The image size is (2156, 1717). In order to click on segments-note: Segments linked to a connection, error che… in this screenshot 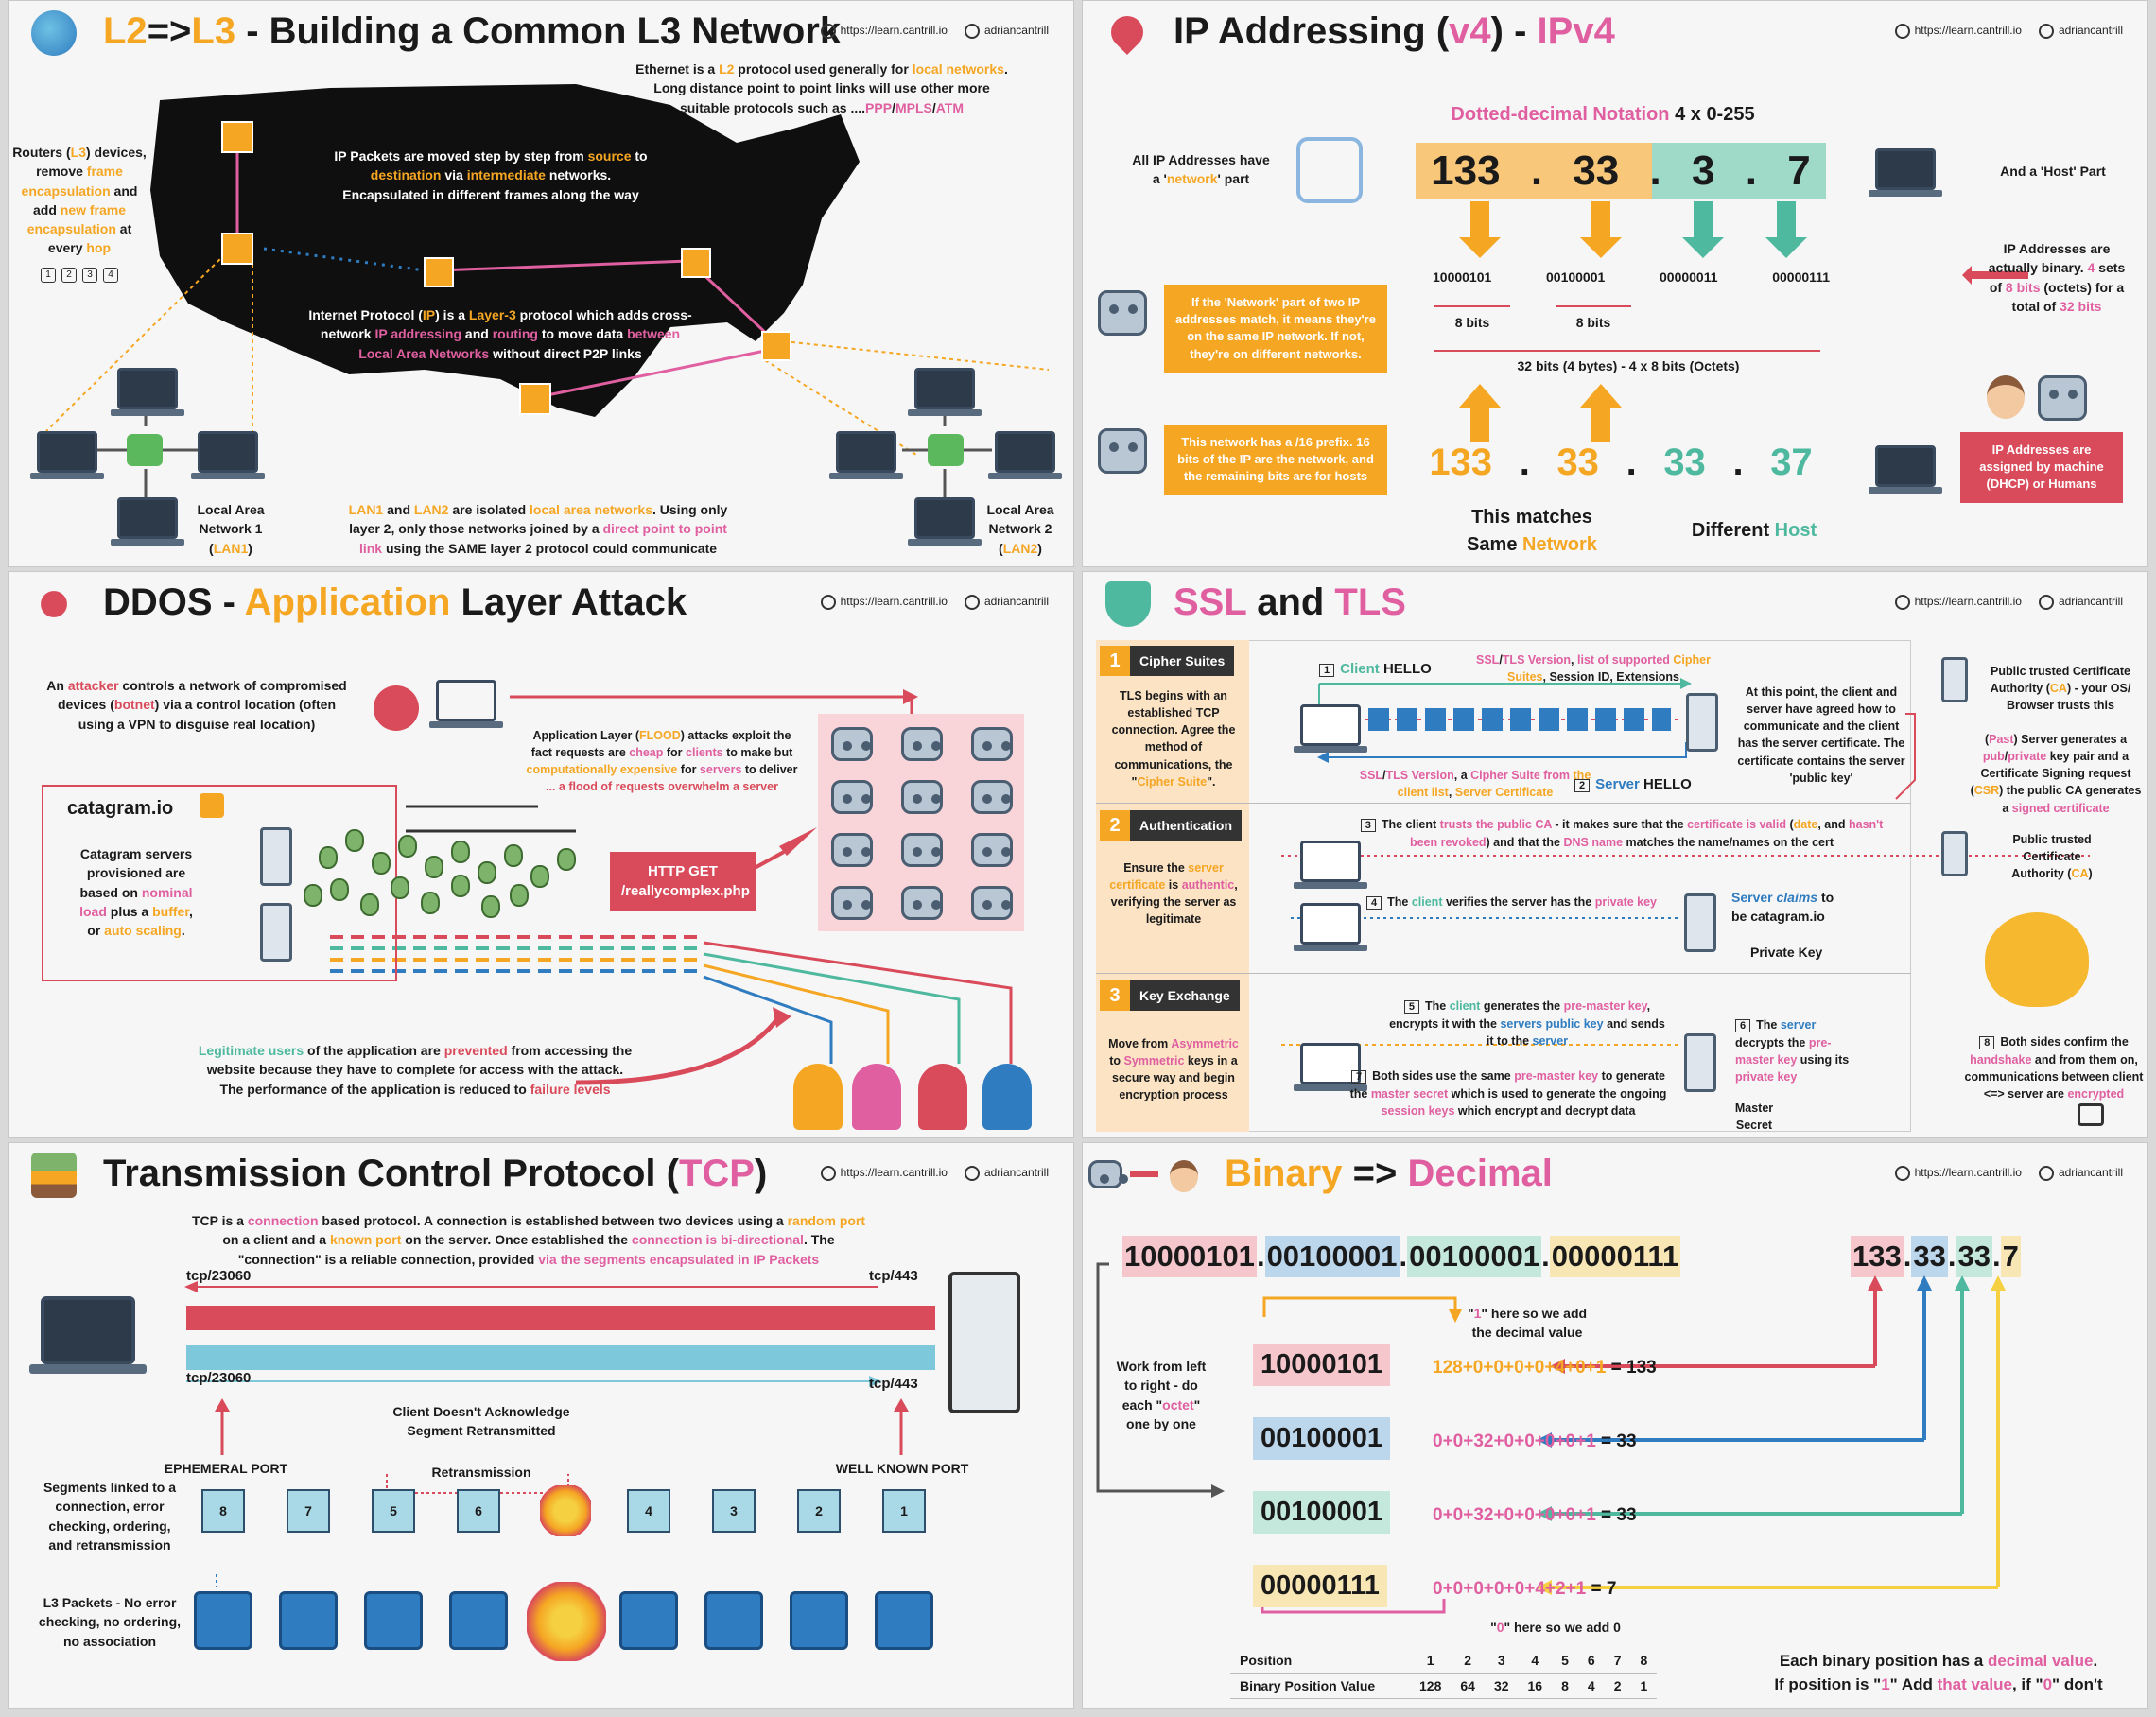, I will do `click(110, 1516)`.